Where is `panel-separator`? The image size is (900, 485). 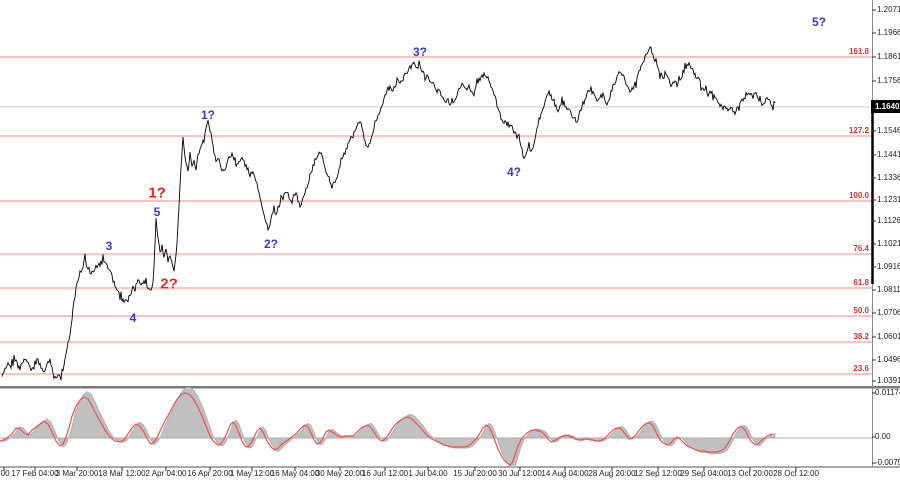
panel-separator is located at coordinates (450, 387).